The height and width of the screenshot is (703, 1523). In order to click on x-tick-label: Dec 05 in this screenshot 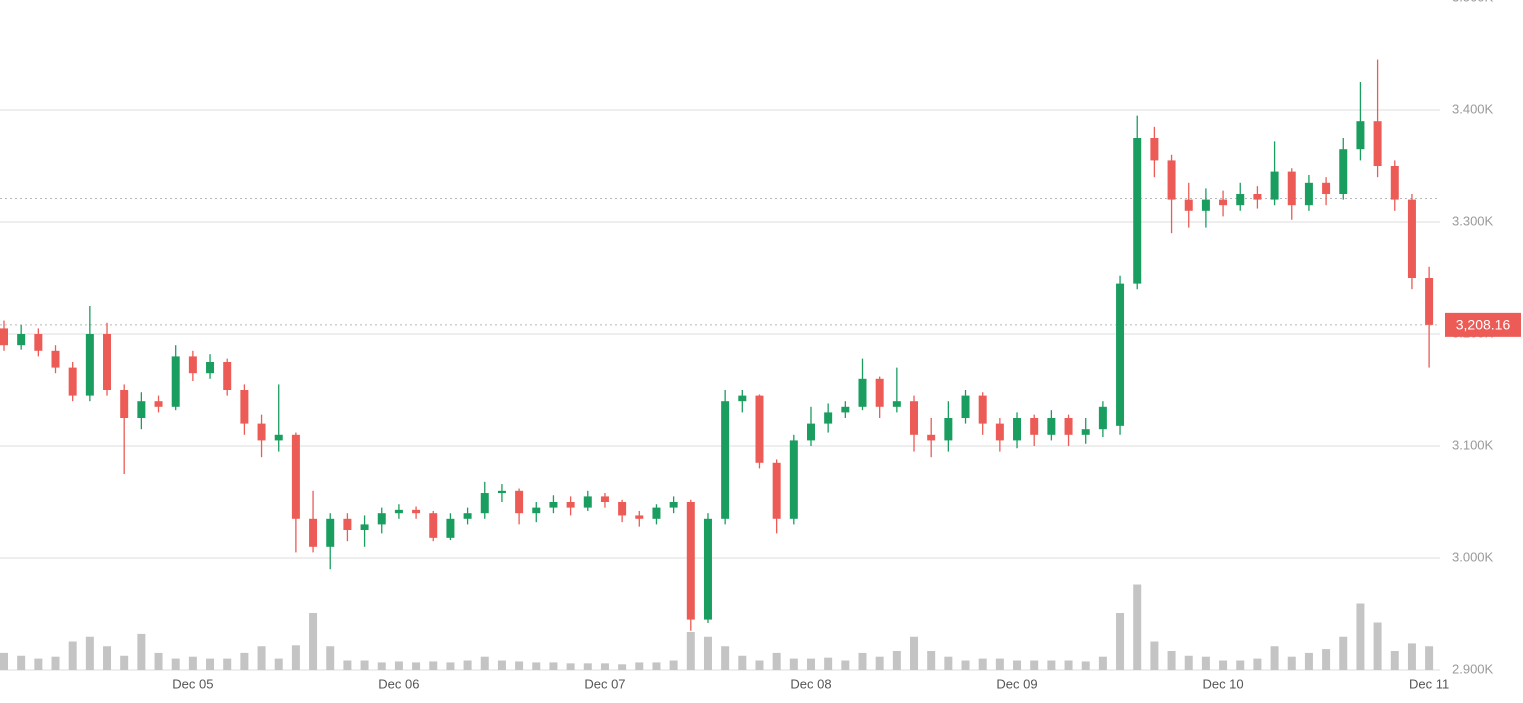, I will do `click(192, 683)`.